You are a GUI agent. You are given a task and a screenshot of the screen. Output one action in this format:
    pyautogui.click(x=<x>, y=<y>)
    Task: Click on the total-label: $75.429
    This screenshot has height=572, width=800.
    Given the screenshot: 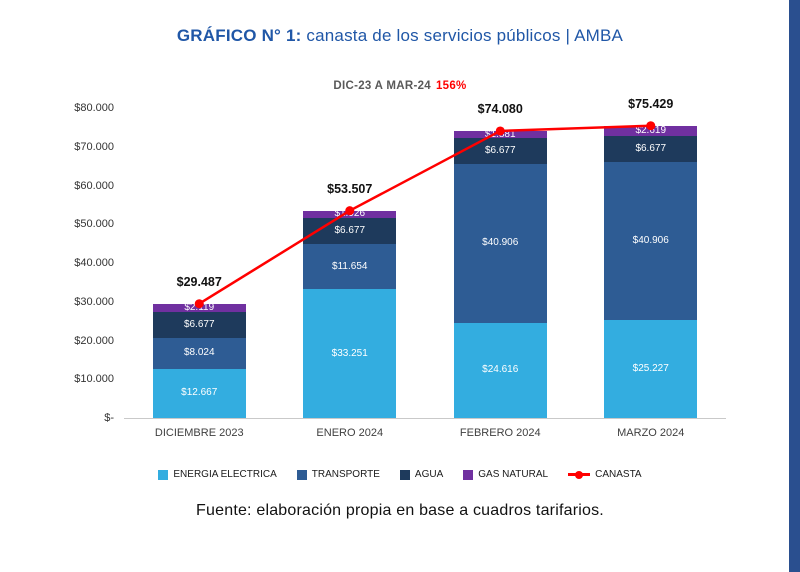 What is the action you would take?
    pyautogui.click(x=651, y=103)
    